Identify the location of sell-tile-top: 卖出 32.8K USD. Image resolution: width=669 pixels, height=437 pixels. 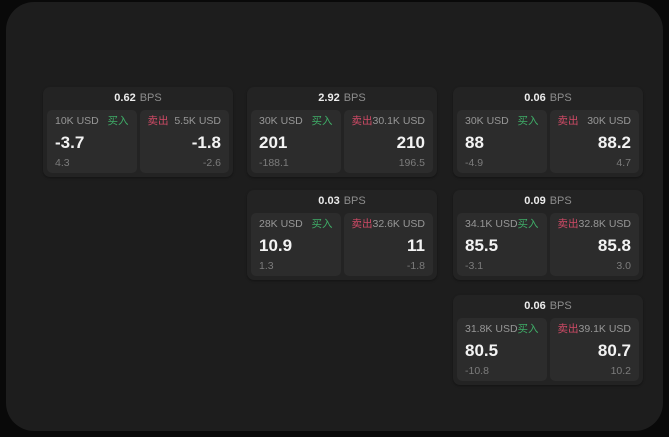
(595, 224).